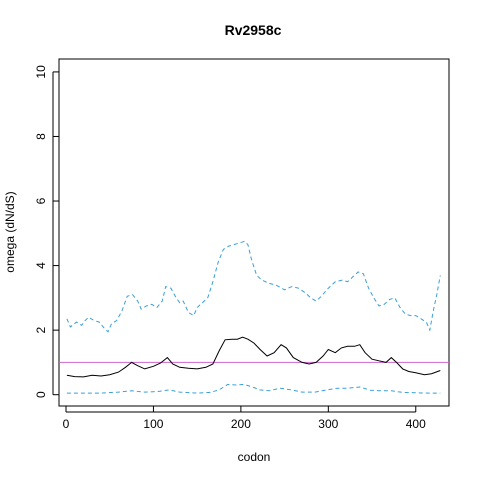 This screenshot has height=480, width=480. I want to click on x-tick-label: 400, so click(416, 424).